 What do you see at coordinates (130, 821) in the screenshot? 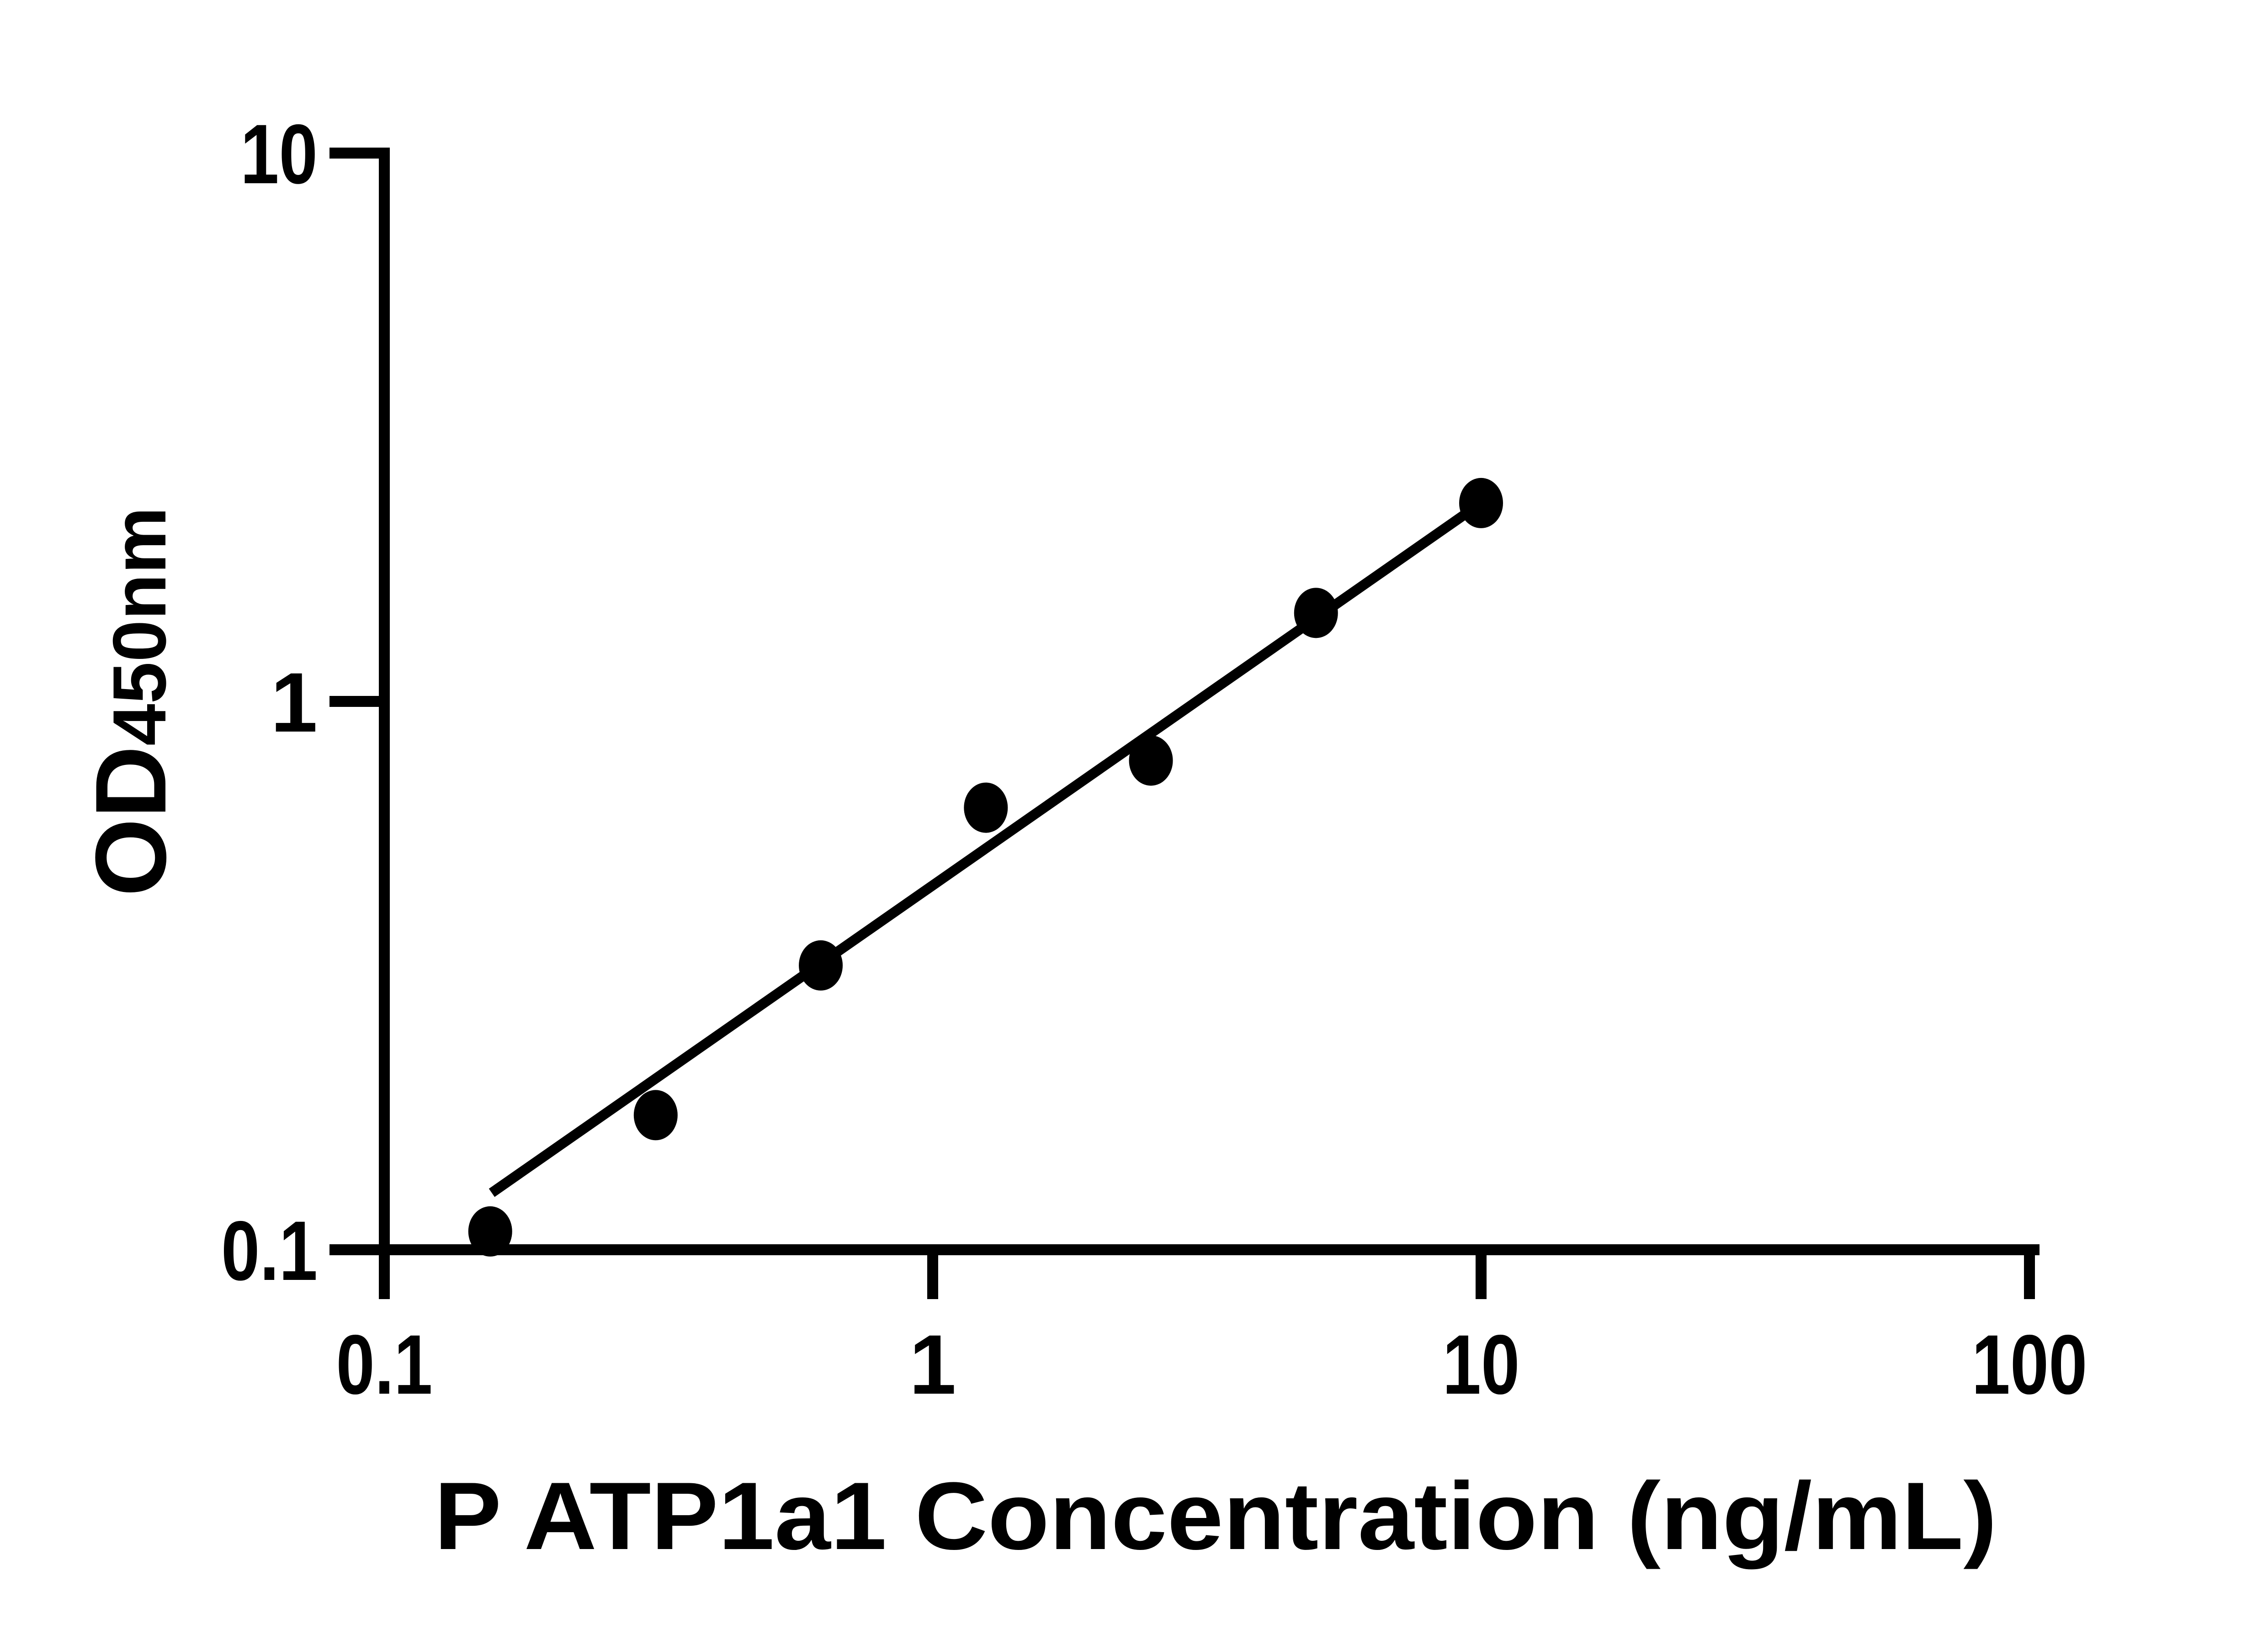
I see `y-axis-title-main: OD` at bounding box center [130, 821].